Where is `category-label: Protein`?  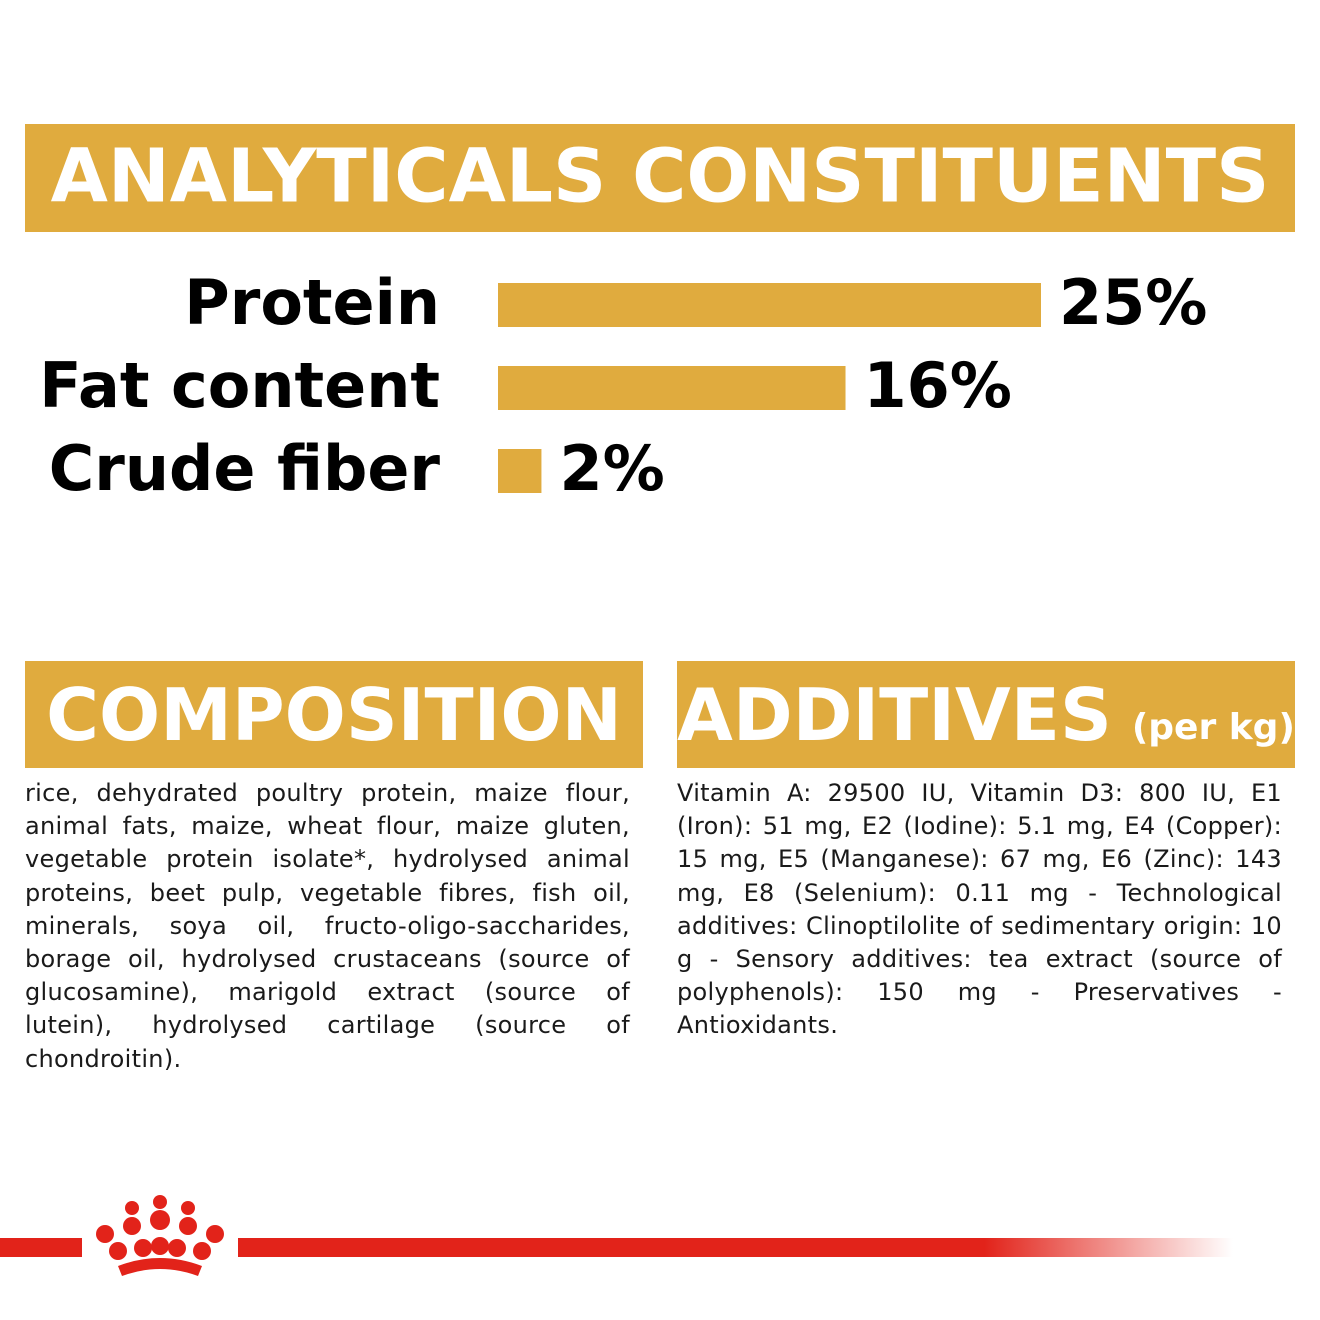
category-label: Protein is located at coordinates (312, 302).